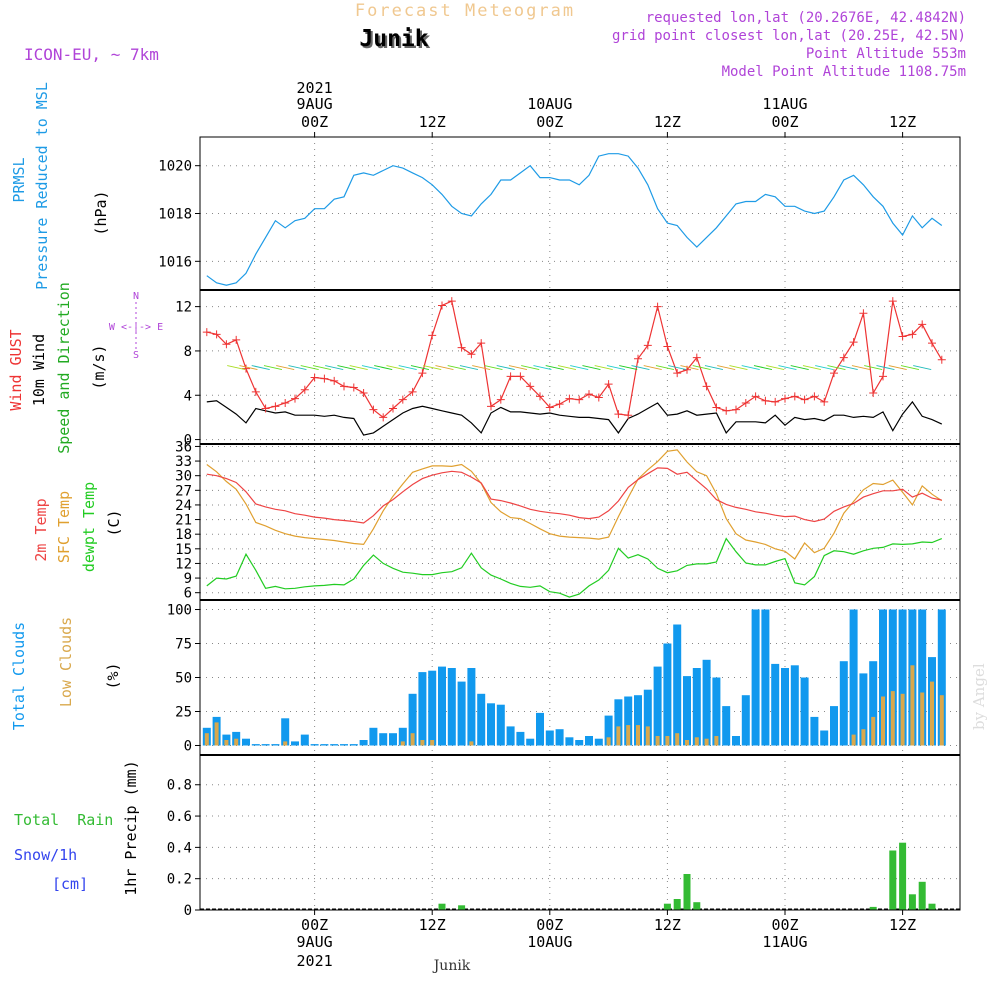 This screenshot has height=1000, width=1000. Describe the element at coordinates (91, 54) in the screenshot. I see `model-label: ICON-EU, ~ 7km` at that location.